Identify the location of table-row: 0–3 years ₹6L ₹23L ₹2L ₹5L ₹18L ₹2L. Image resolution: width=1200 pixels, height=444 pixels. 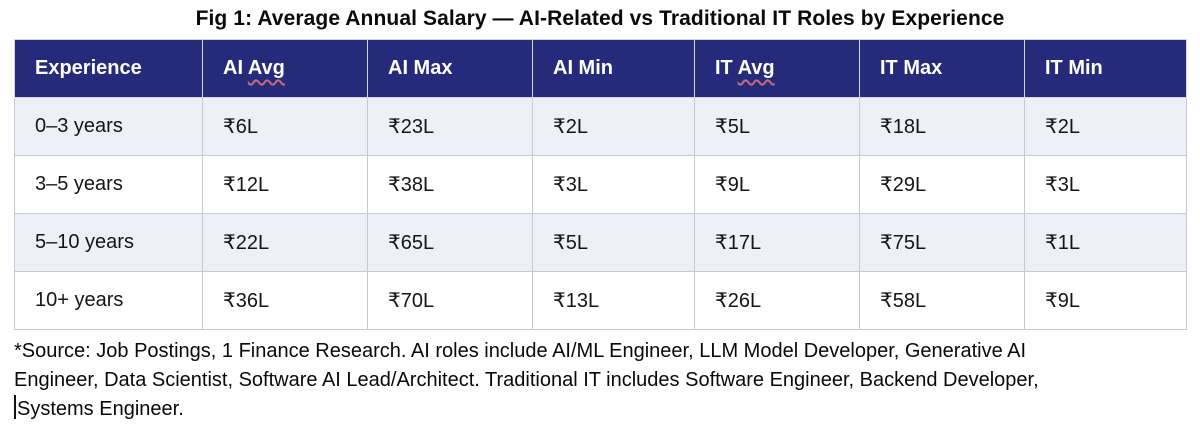
(600, 126).